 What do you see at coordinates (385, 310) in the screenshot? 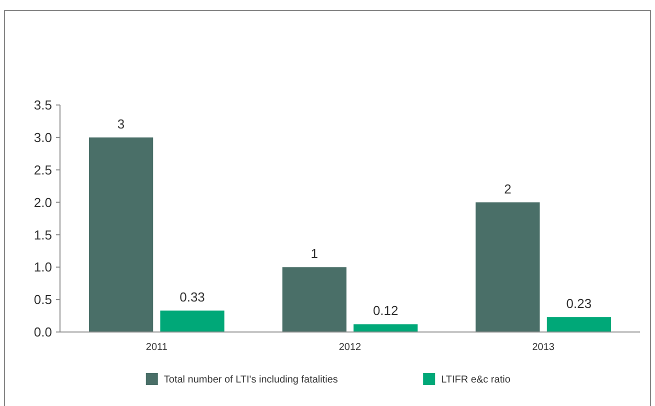
I see `data-label: 0.12` at bounding box center [385, 310].